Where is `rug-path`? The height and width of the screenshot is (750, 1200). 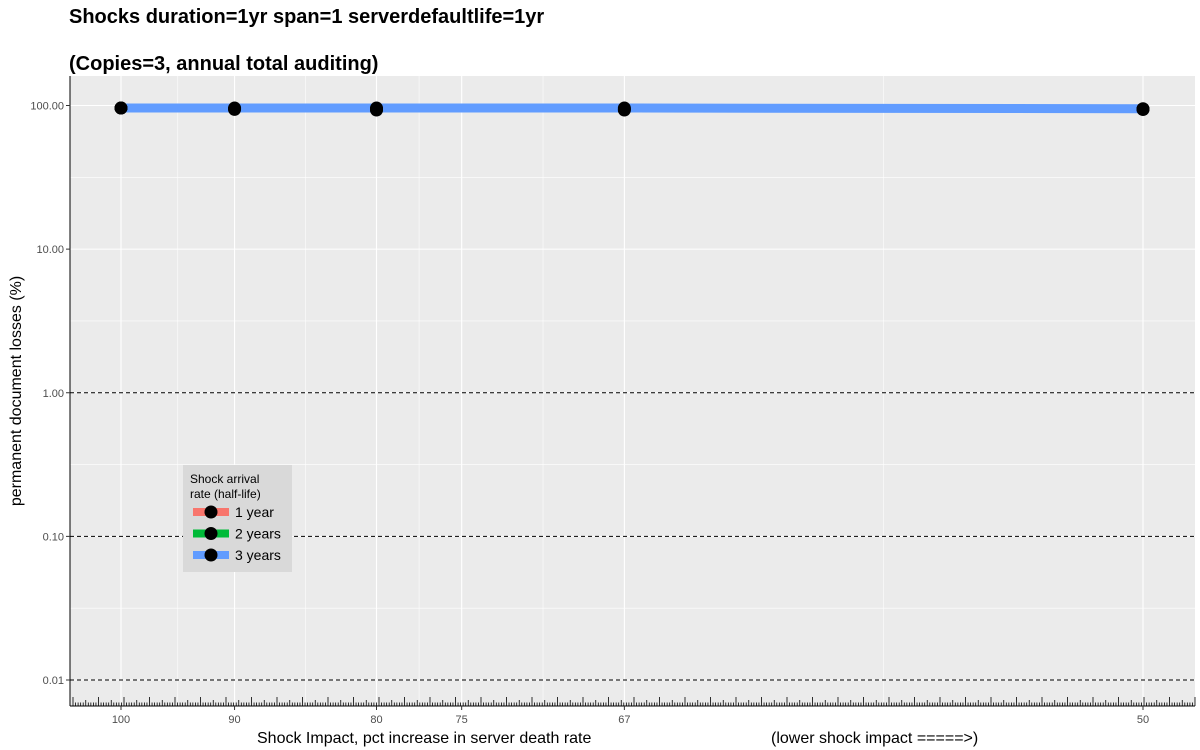 rug-path is located at coordinates (634, 701).